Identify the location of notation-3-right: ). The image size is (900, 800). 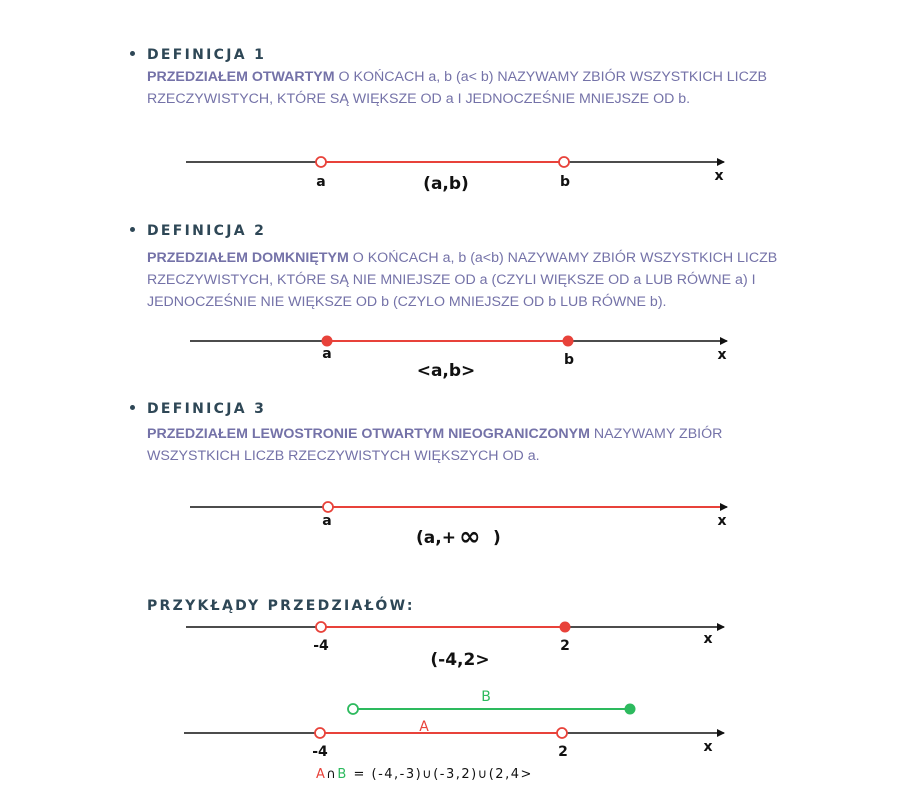
(497, 538).